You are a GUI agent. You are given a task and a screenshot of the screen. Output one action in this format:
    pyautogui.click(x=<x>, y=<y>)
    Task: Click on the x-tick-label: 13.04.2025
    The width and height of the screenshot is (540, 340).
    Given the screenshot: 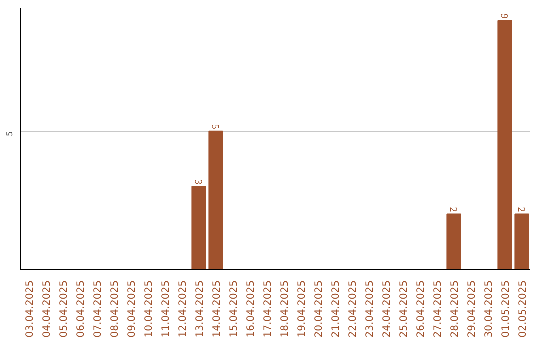 What is the action you would take?
    pyautogui.click(x=200, y=309)
    